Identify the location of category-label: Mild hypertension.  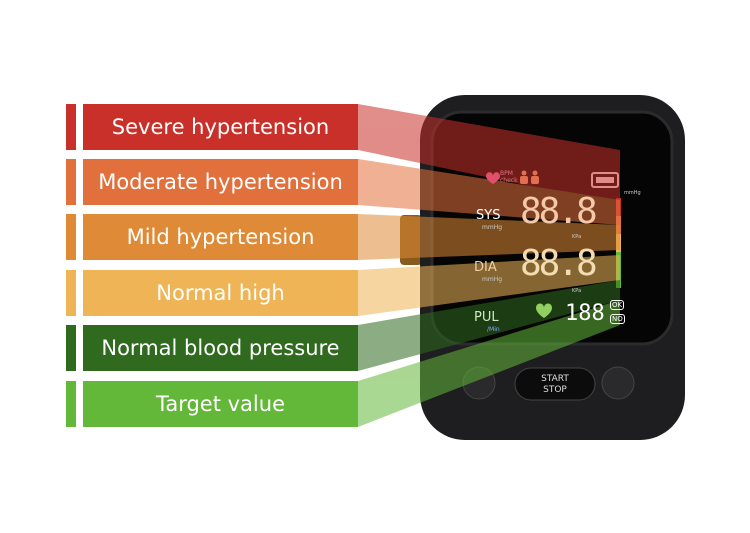
(220, 237).